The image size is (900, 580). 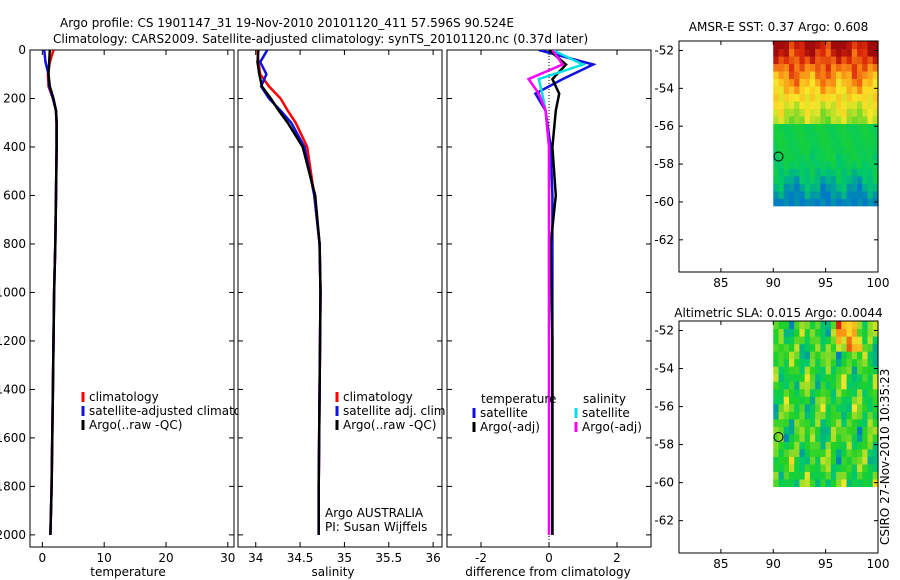 I want to click on temperature-series-argo-raw-qc-, so click(x=52, y=292).